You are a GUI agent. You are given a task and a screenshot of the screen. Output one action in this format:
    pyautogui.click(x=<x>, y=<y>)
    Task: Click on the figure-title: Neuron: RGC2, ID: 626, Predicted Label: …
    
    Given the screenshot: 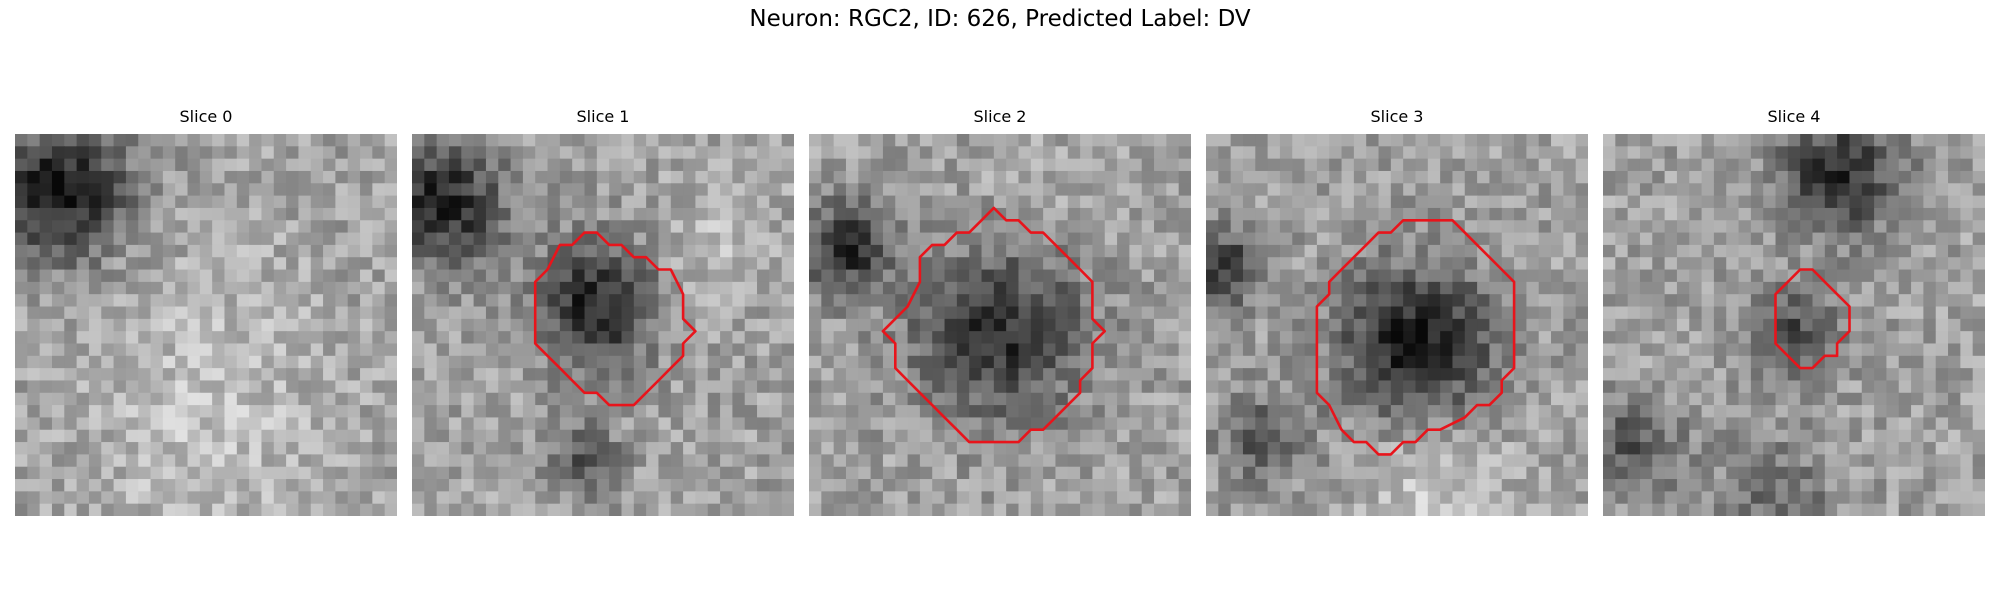 What is the action you would take?
    pyautogui.click(x=1000, y=19)
    